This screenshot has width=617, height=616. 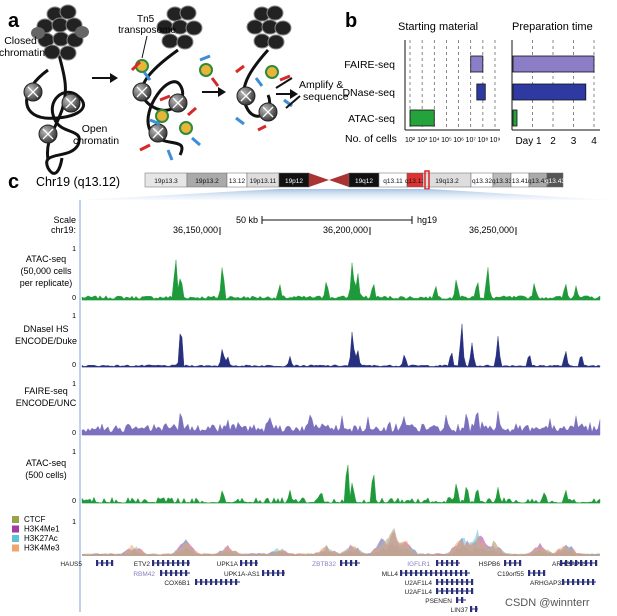 I want to click on gene: LIN37, so click(x=464, y=610).